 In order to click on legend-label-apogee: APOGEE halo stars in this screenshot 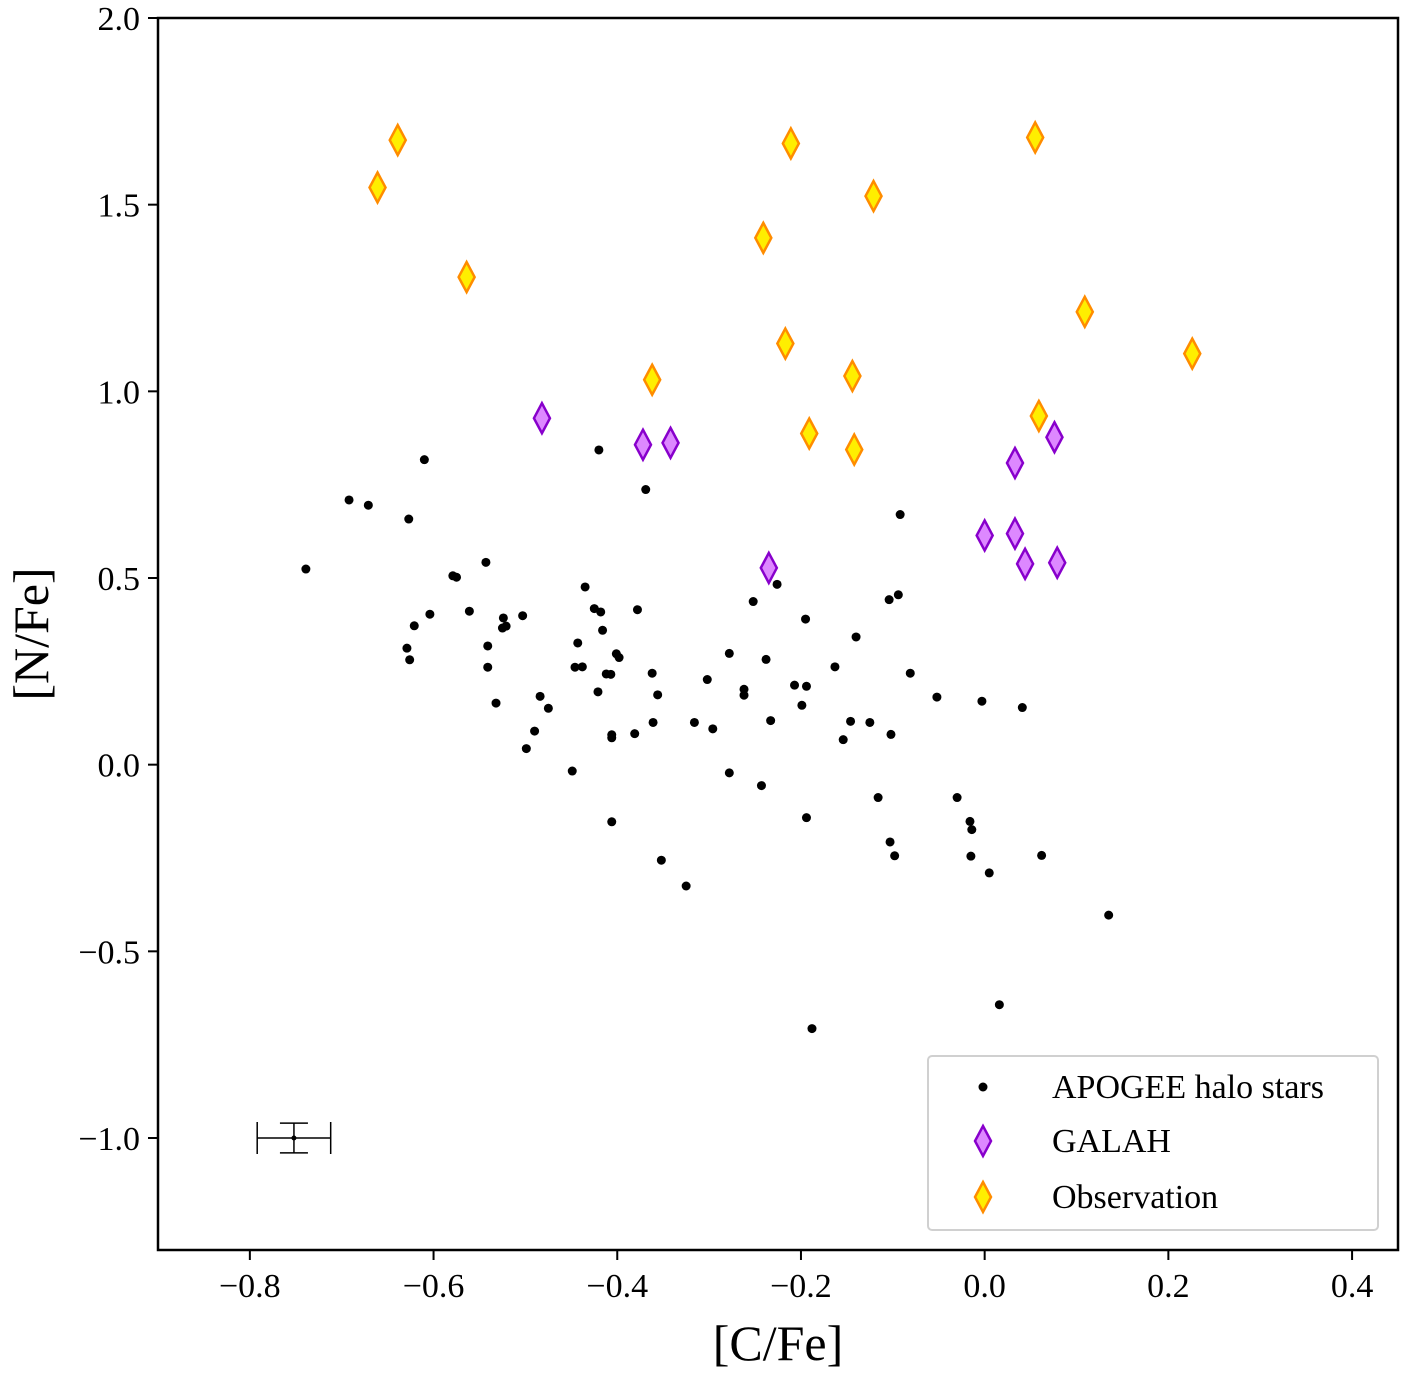, I will do `click(1188, 1087)`.